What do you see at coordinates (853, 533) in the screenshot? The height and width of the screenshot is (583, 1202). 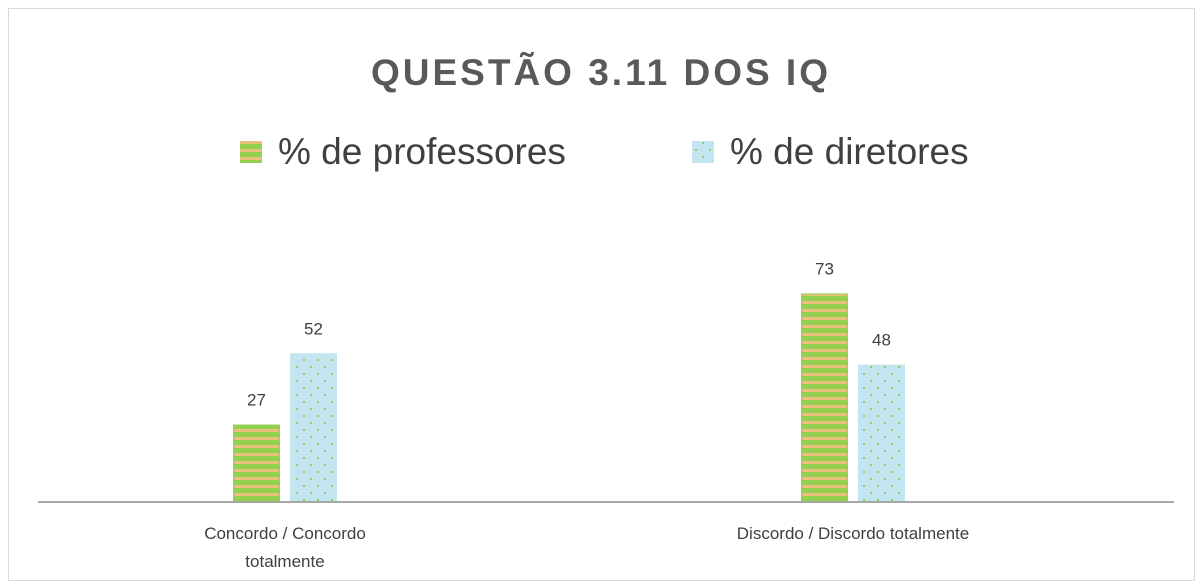 I see `x-tick-label: Discordo / Discordo totalmente` at bounding box center [853, 533].